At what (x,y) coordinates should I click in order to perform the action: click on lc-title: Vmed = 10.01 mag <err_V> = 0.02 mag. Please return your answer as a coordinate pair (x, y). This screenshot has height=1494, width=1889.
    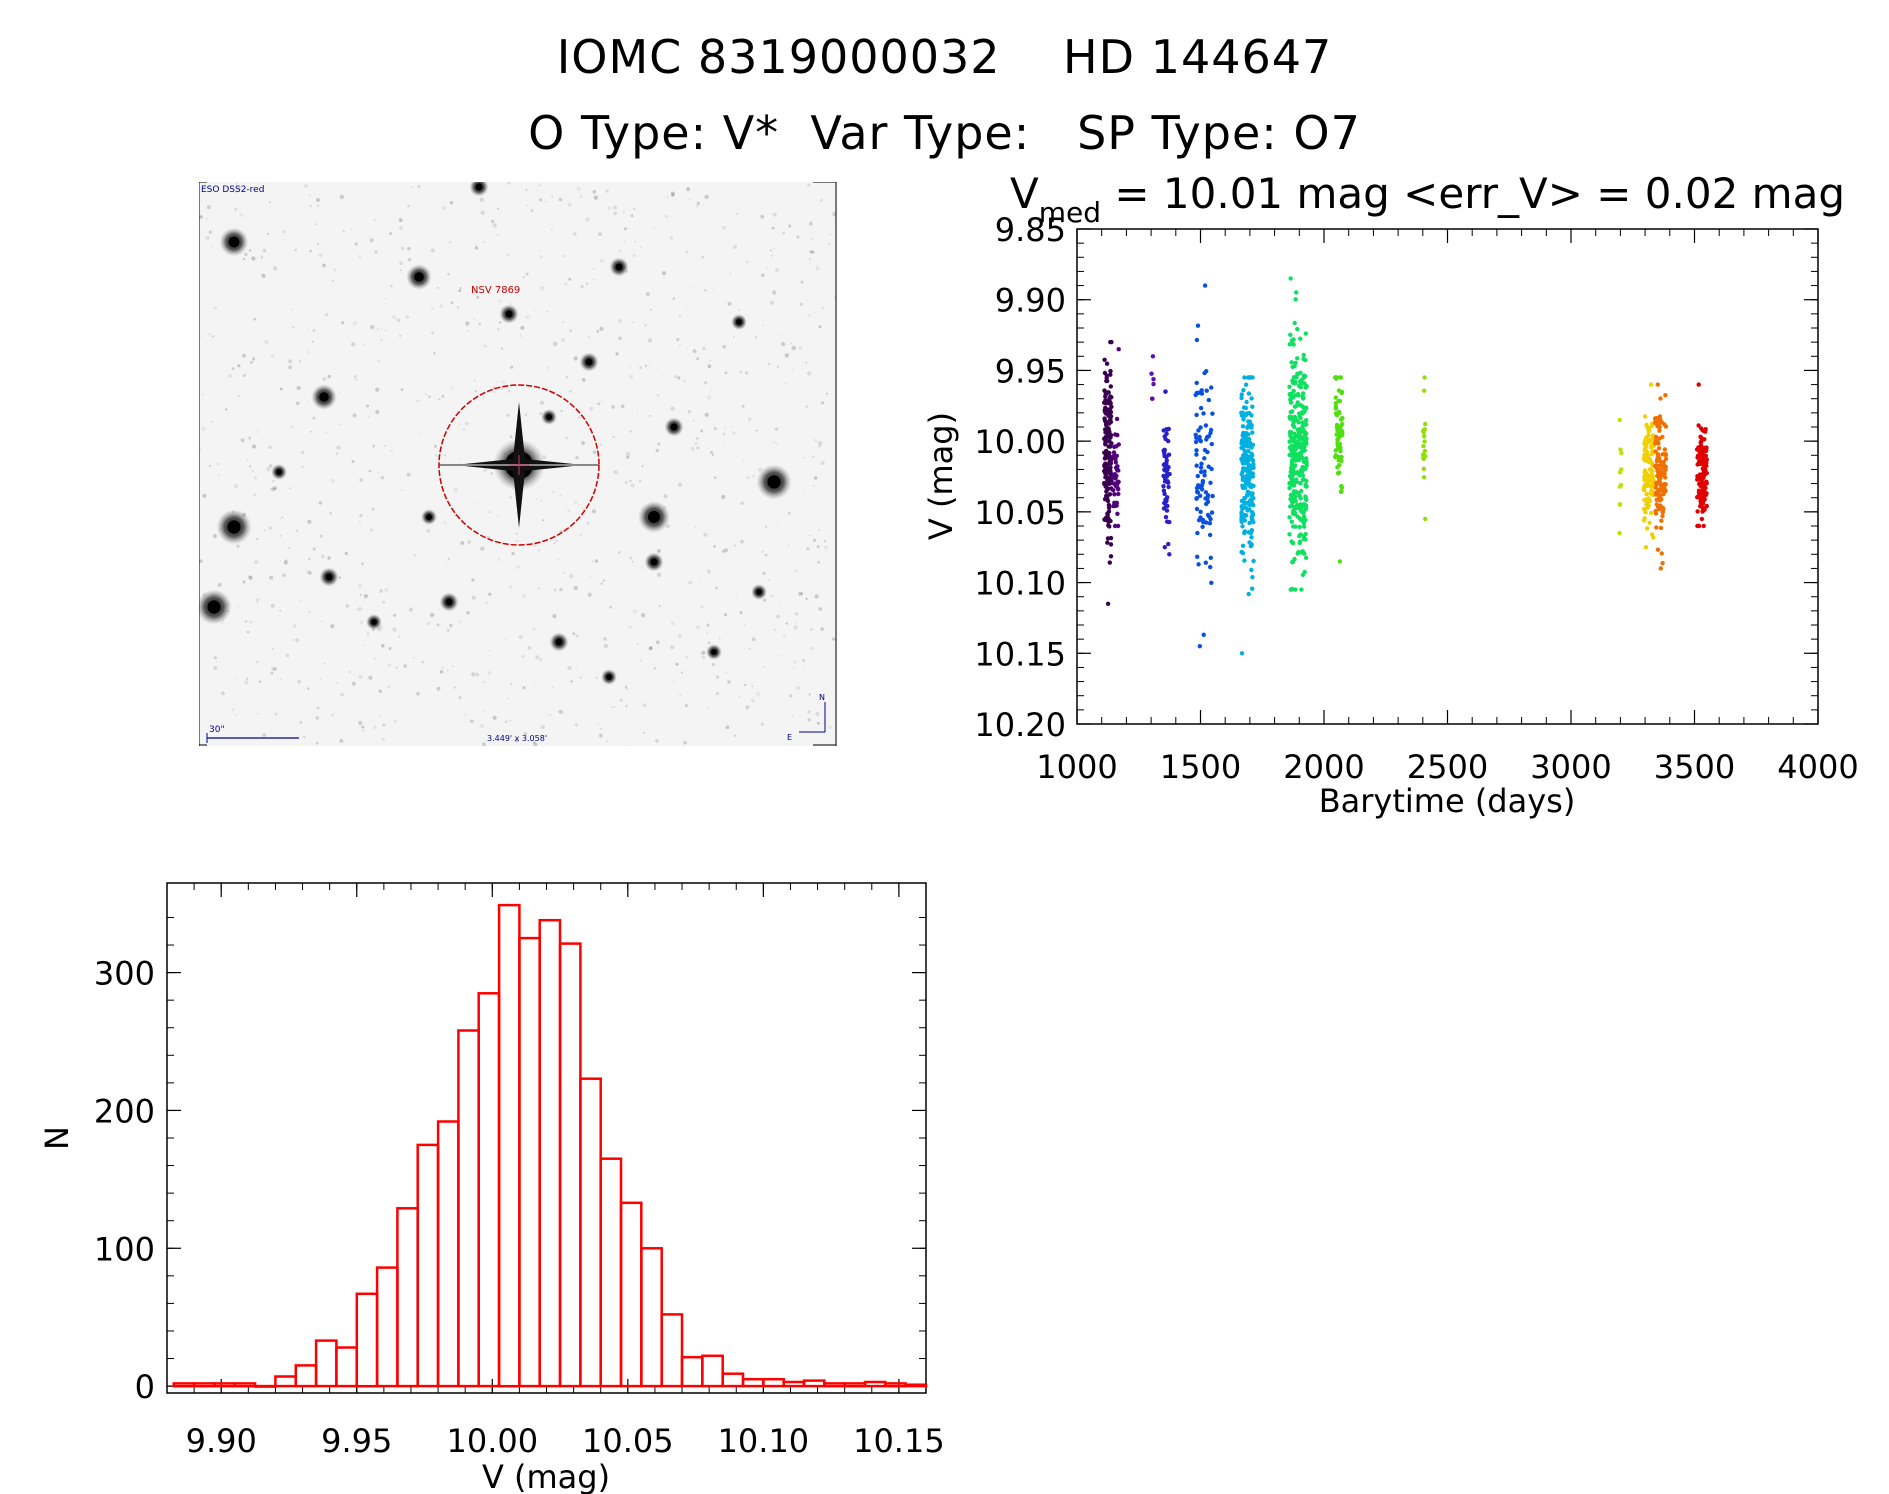
    Looking at the image, I should click on (1427, 199).